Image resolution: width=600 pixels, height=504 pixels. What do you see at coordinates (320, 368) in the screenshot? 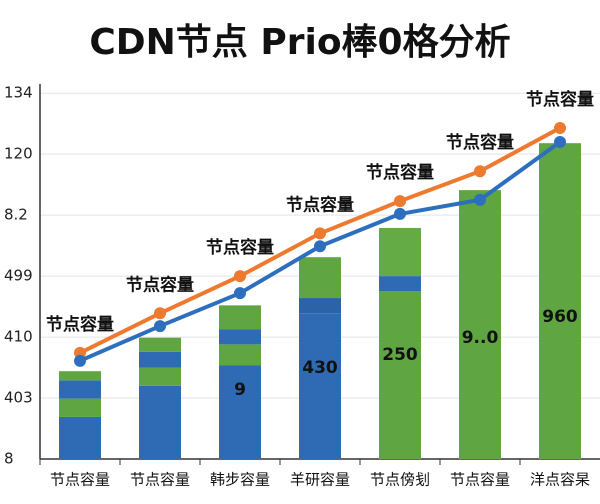
I see `bar-label: 430` at bounding box center [320, 368].